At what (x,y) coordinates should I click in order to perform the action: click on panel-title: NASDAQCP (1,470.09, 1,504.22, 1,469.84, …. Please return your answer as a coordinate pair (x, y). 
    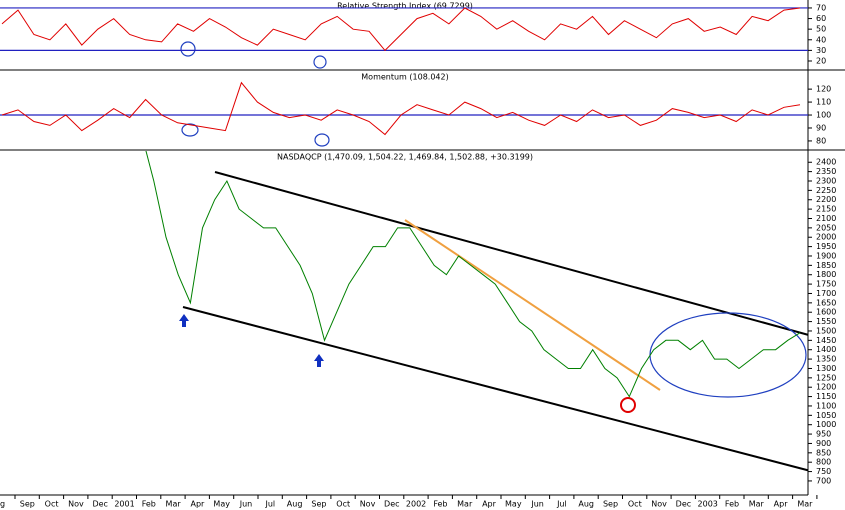
    Looking at the image, I should click on (405, 157).